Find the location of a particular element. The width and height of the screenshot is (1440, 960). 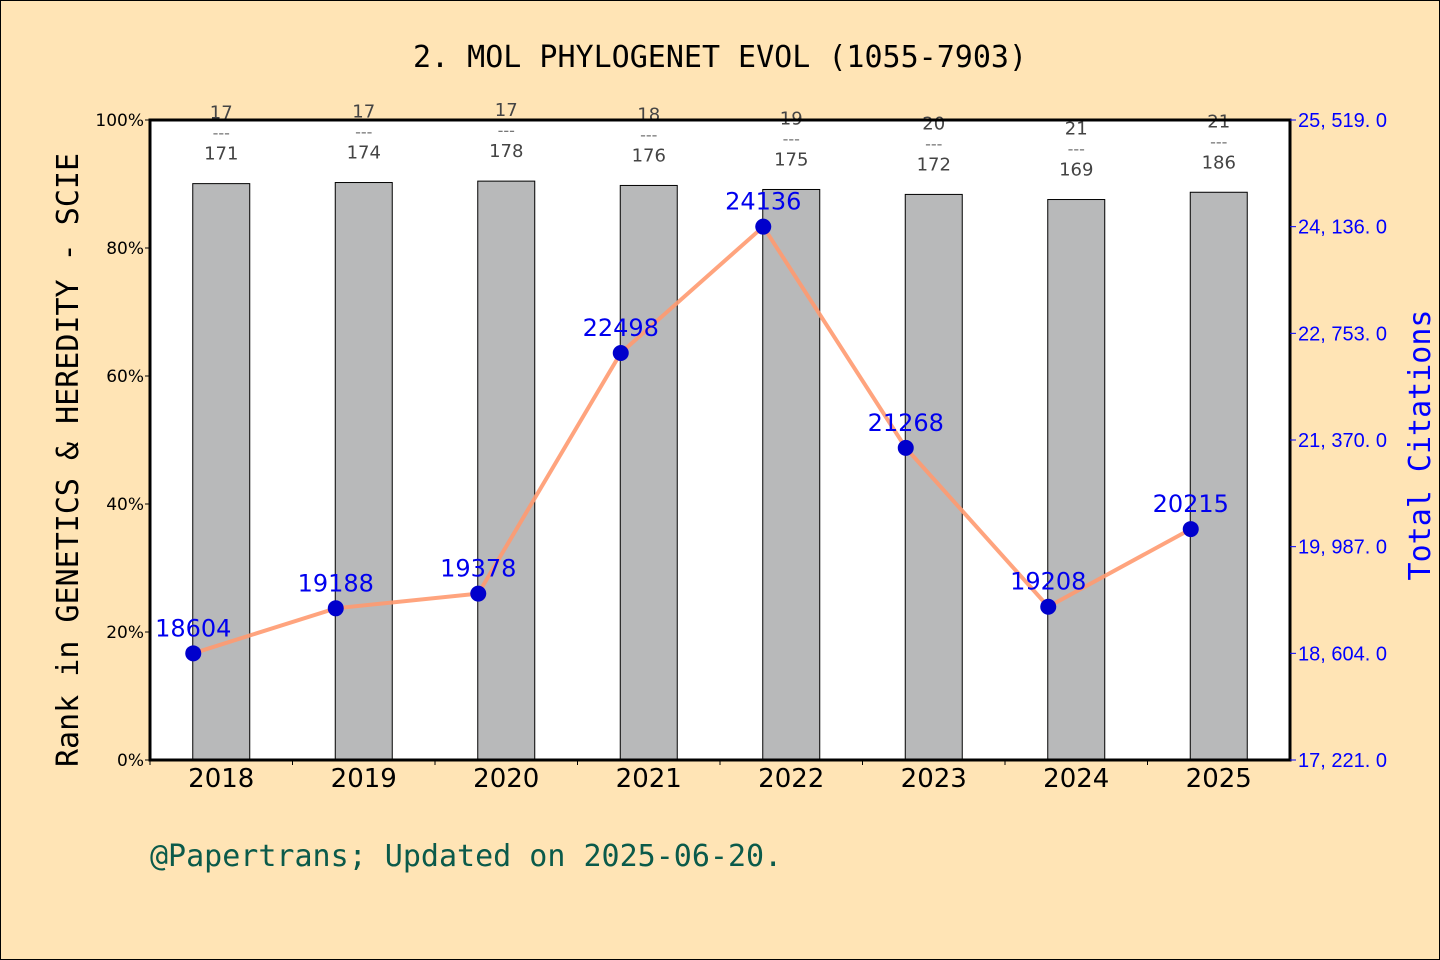

rank-label-2024: 21 is located at coordinates (1076, 129).